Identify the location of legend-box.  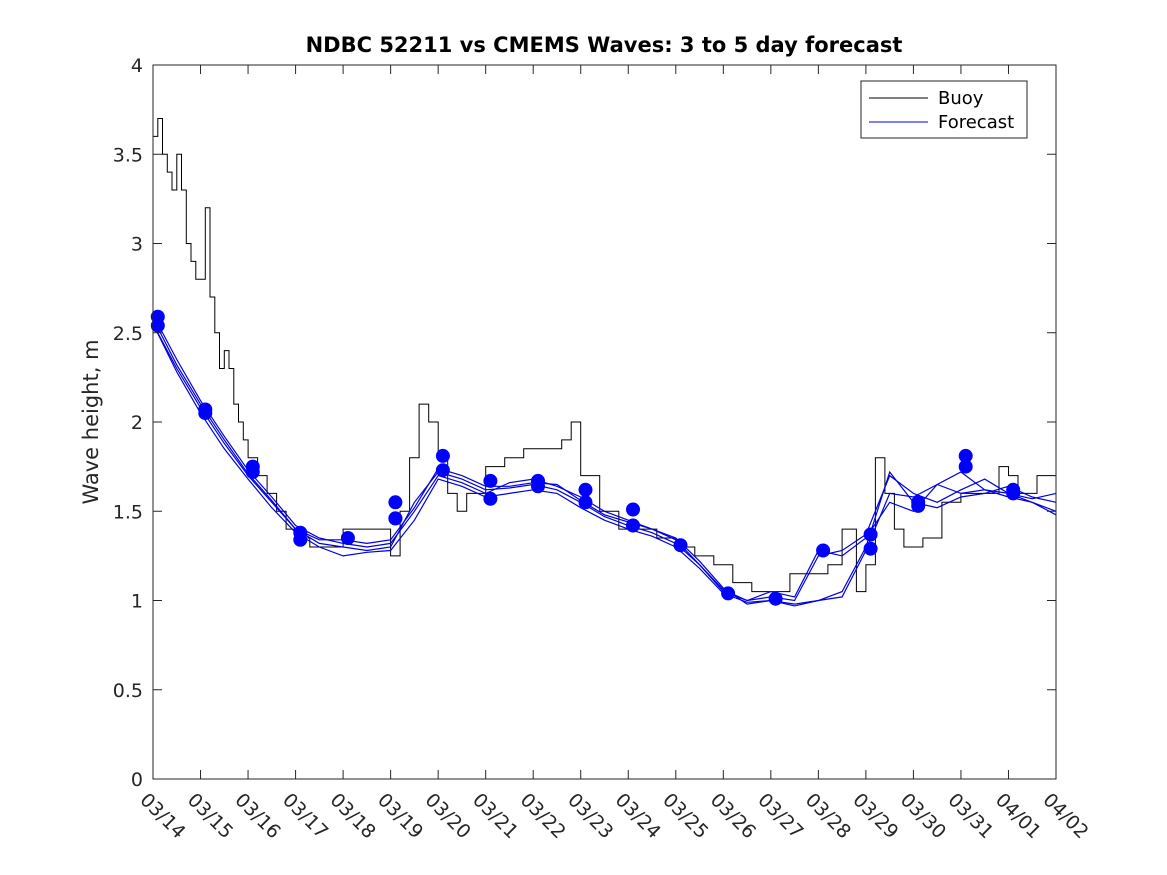
(944, 109).